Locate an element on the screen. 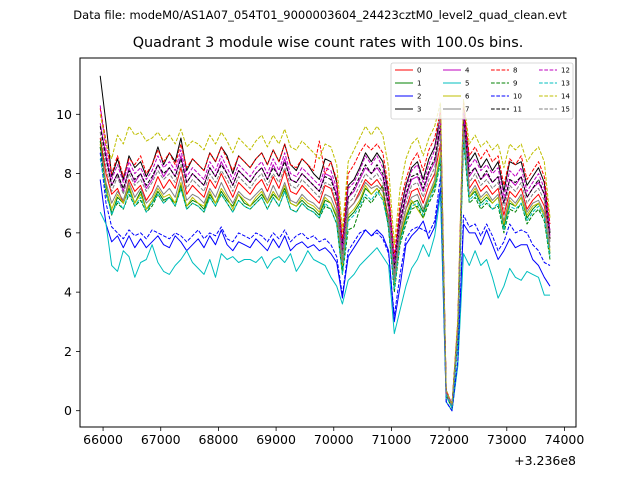 This screenshot has height=480, width=640. x-tick-label: 66000 is located at coordinates (103, 439).